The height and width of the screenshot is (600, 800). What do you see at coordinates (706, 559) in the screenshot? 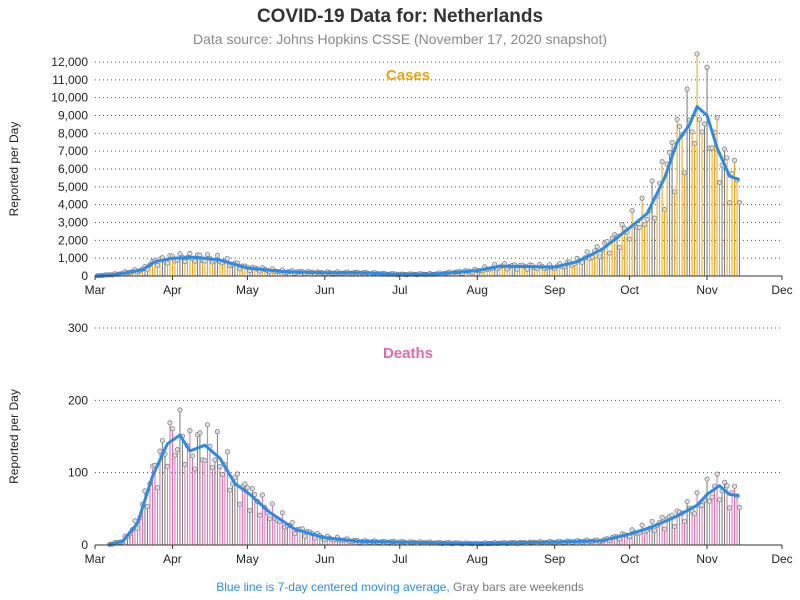
I see `x-tick-label: Nov` at bounding box center [706, 559].